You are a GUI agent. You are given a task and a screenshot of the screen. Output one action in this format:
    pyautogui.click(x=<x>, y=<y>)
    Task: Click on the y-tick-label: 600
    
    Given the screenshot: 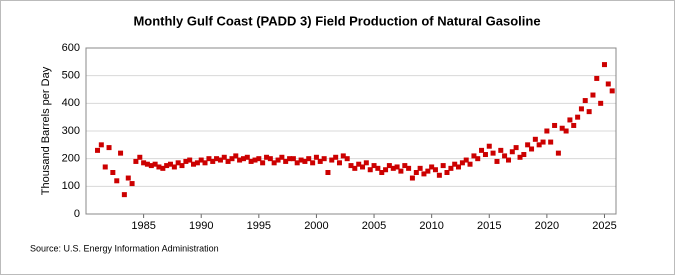 What is the action you would take?
    pyautogui.click(x=71, y=48)
    